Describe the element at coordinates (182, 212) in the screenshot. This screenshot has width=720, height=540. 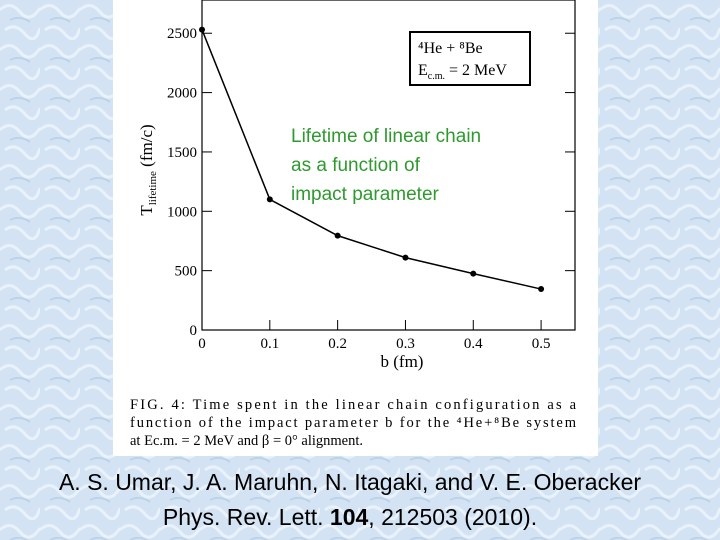
I see `y-tick-label: 1000` at that location.